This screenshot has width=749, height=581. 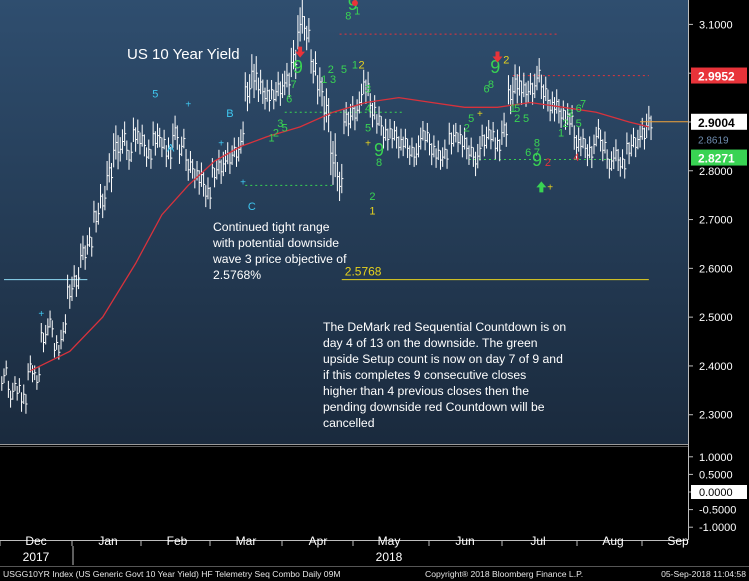 What do you see at coordinates (426, 391) in the screenshot?
I see `annotation-demark-line: higher than 4 previous closes then the` at bounding box center [426, 391].